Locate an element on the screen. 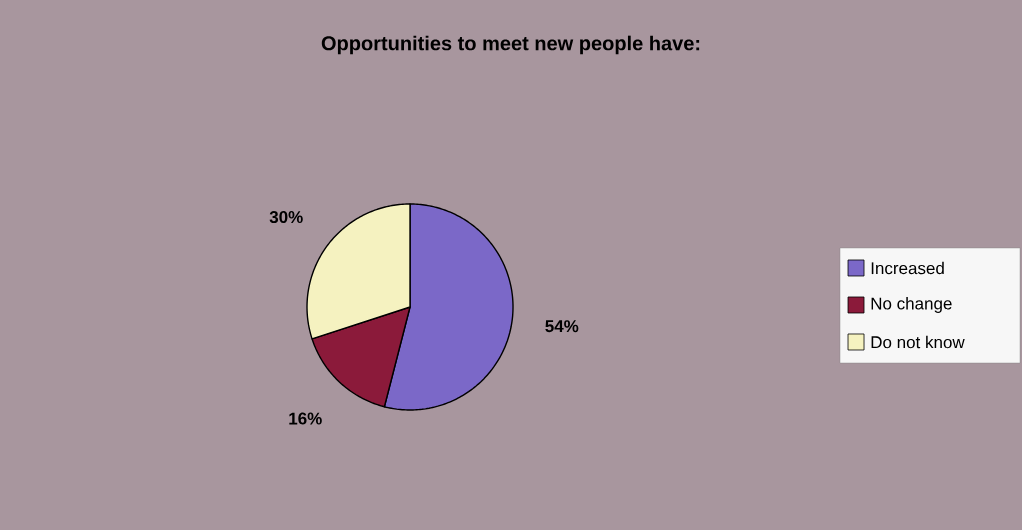 The height and width of the screenshot is (530, 1022). data-label: 16% is located at coordinates (305, 418).